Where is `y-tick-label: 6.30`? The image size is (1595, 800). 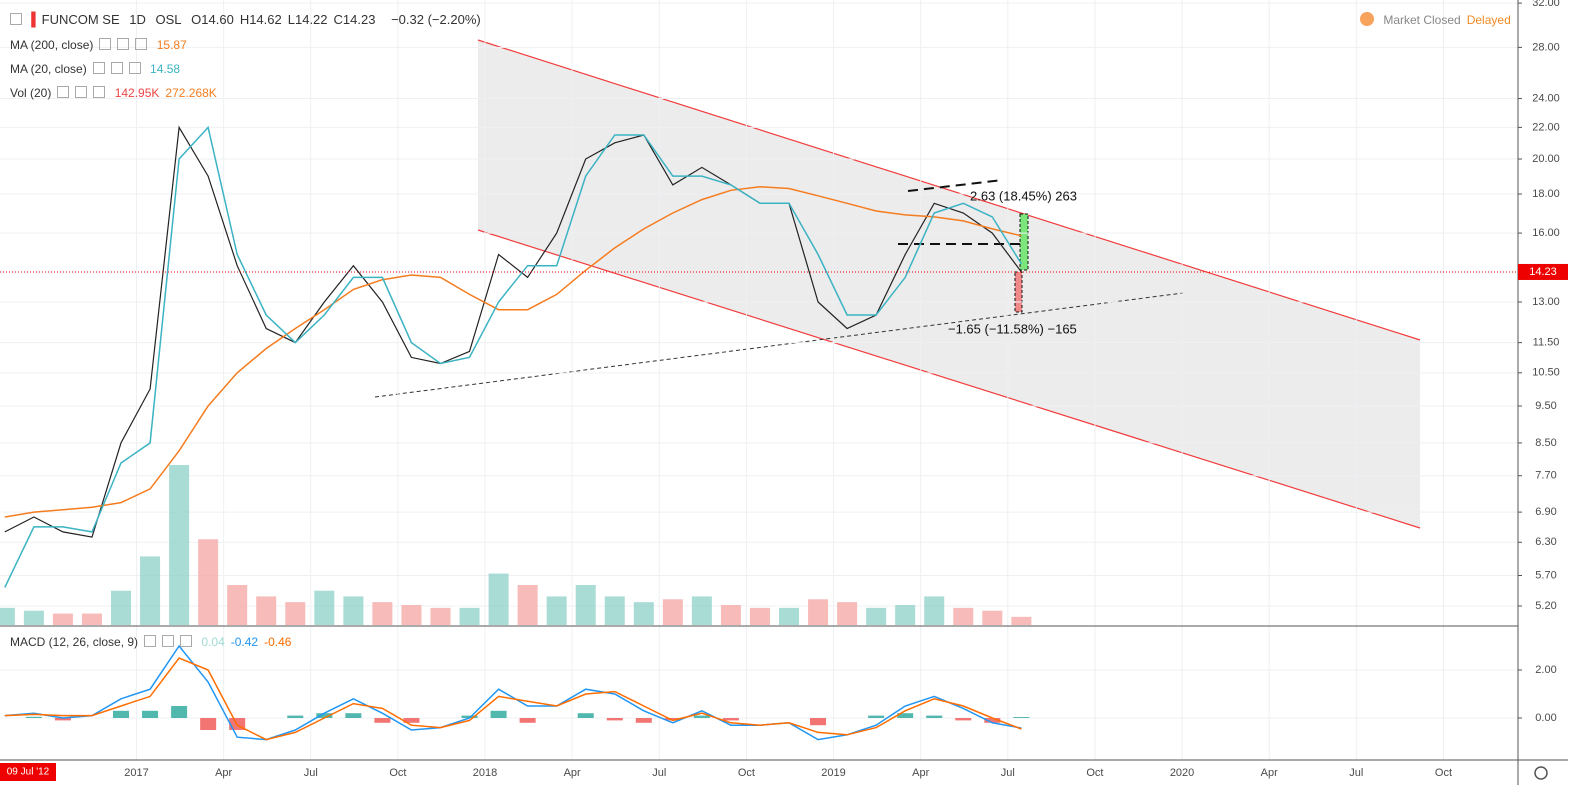 y-tick-label: 6.30 is located at coordinates (1545, 542).